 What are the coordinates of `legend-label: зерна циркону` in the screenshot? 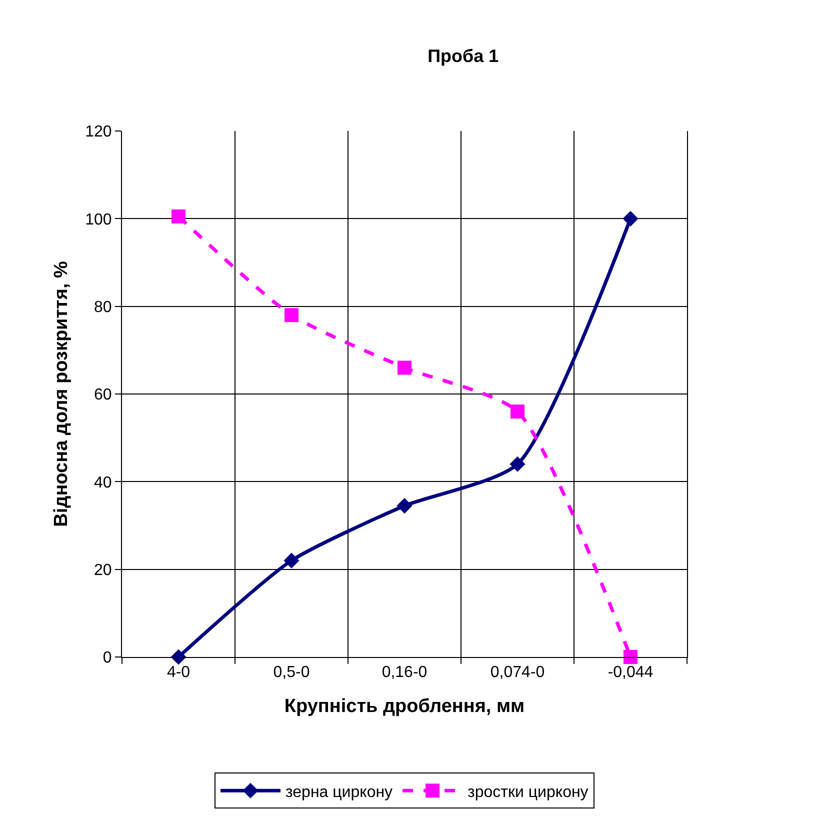 It's located at (339, 792).